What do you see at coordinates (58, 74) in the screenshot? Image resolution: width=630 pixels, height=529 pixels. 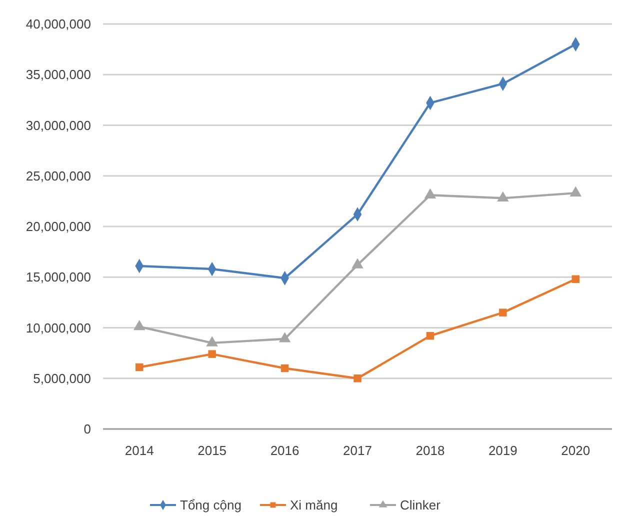 I see `y-tick-label: 35,000,000` at bounding box center [58, 74].